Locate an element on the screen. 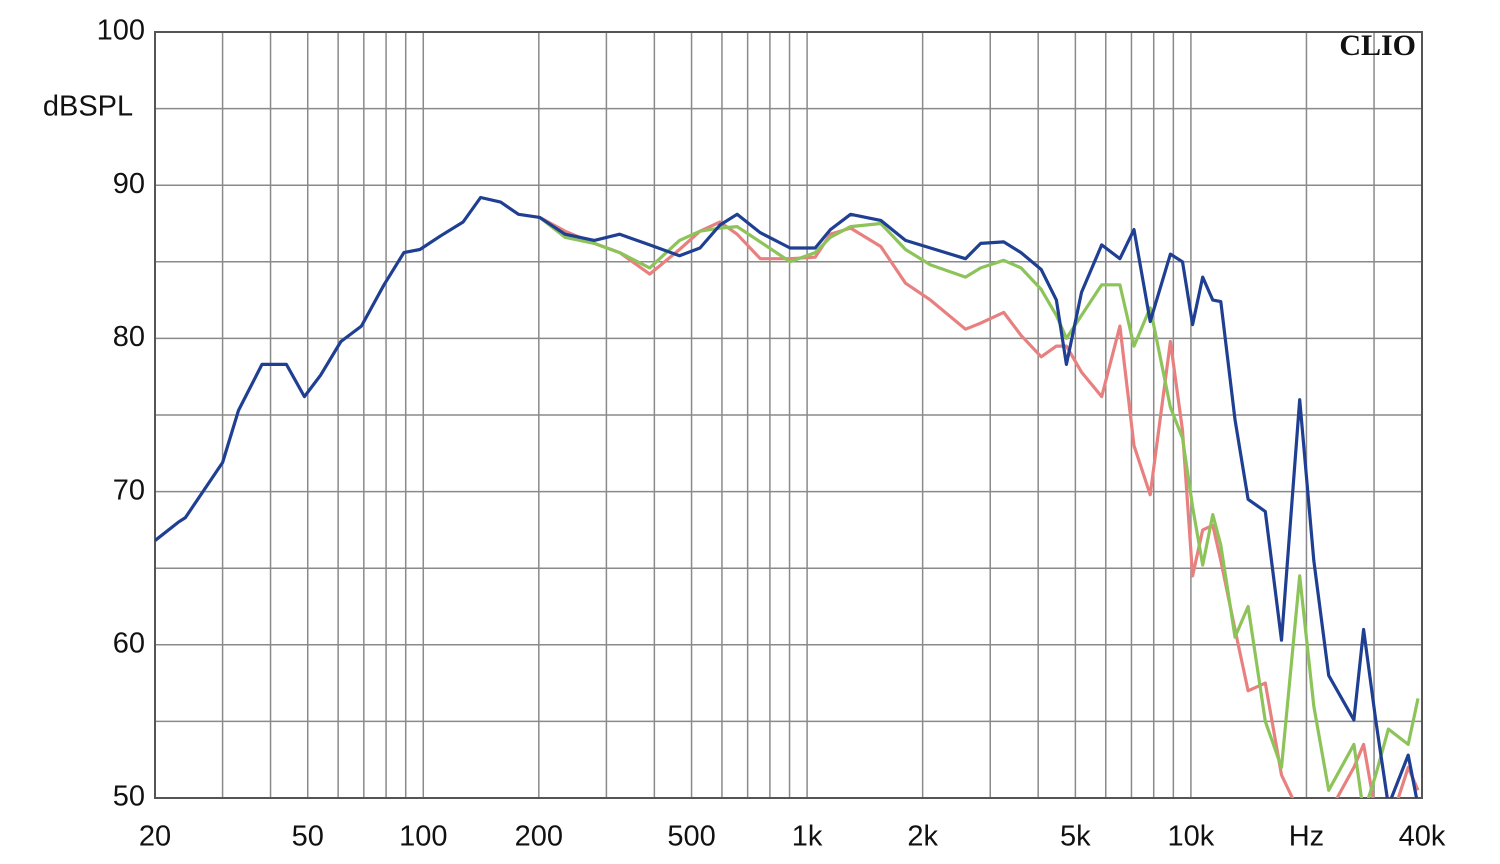  watermark: CLIO is located at coordinates (1377, 45).